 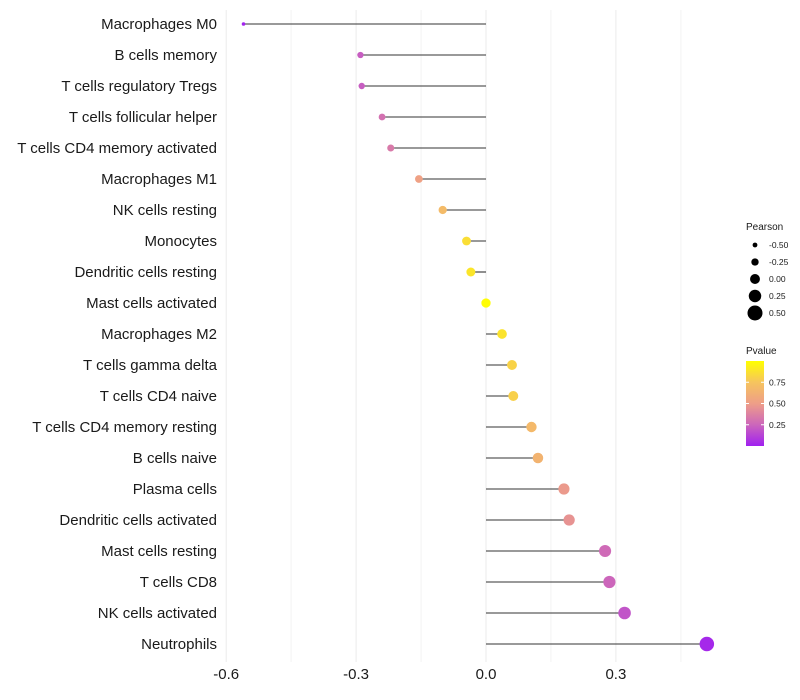 I want to click on category-label: NK cells resting, so click(x=165, y=210).